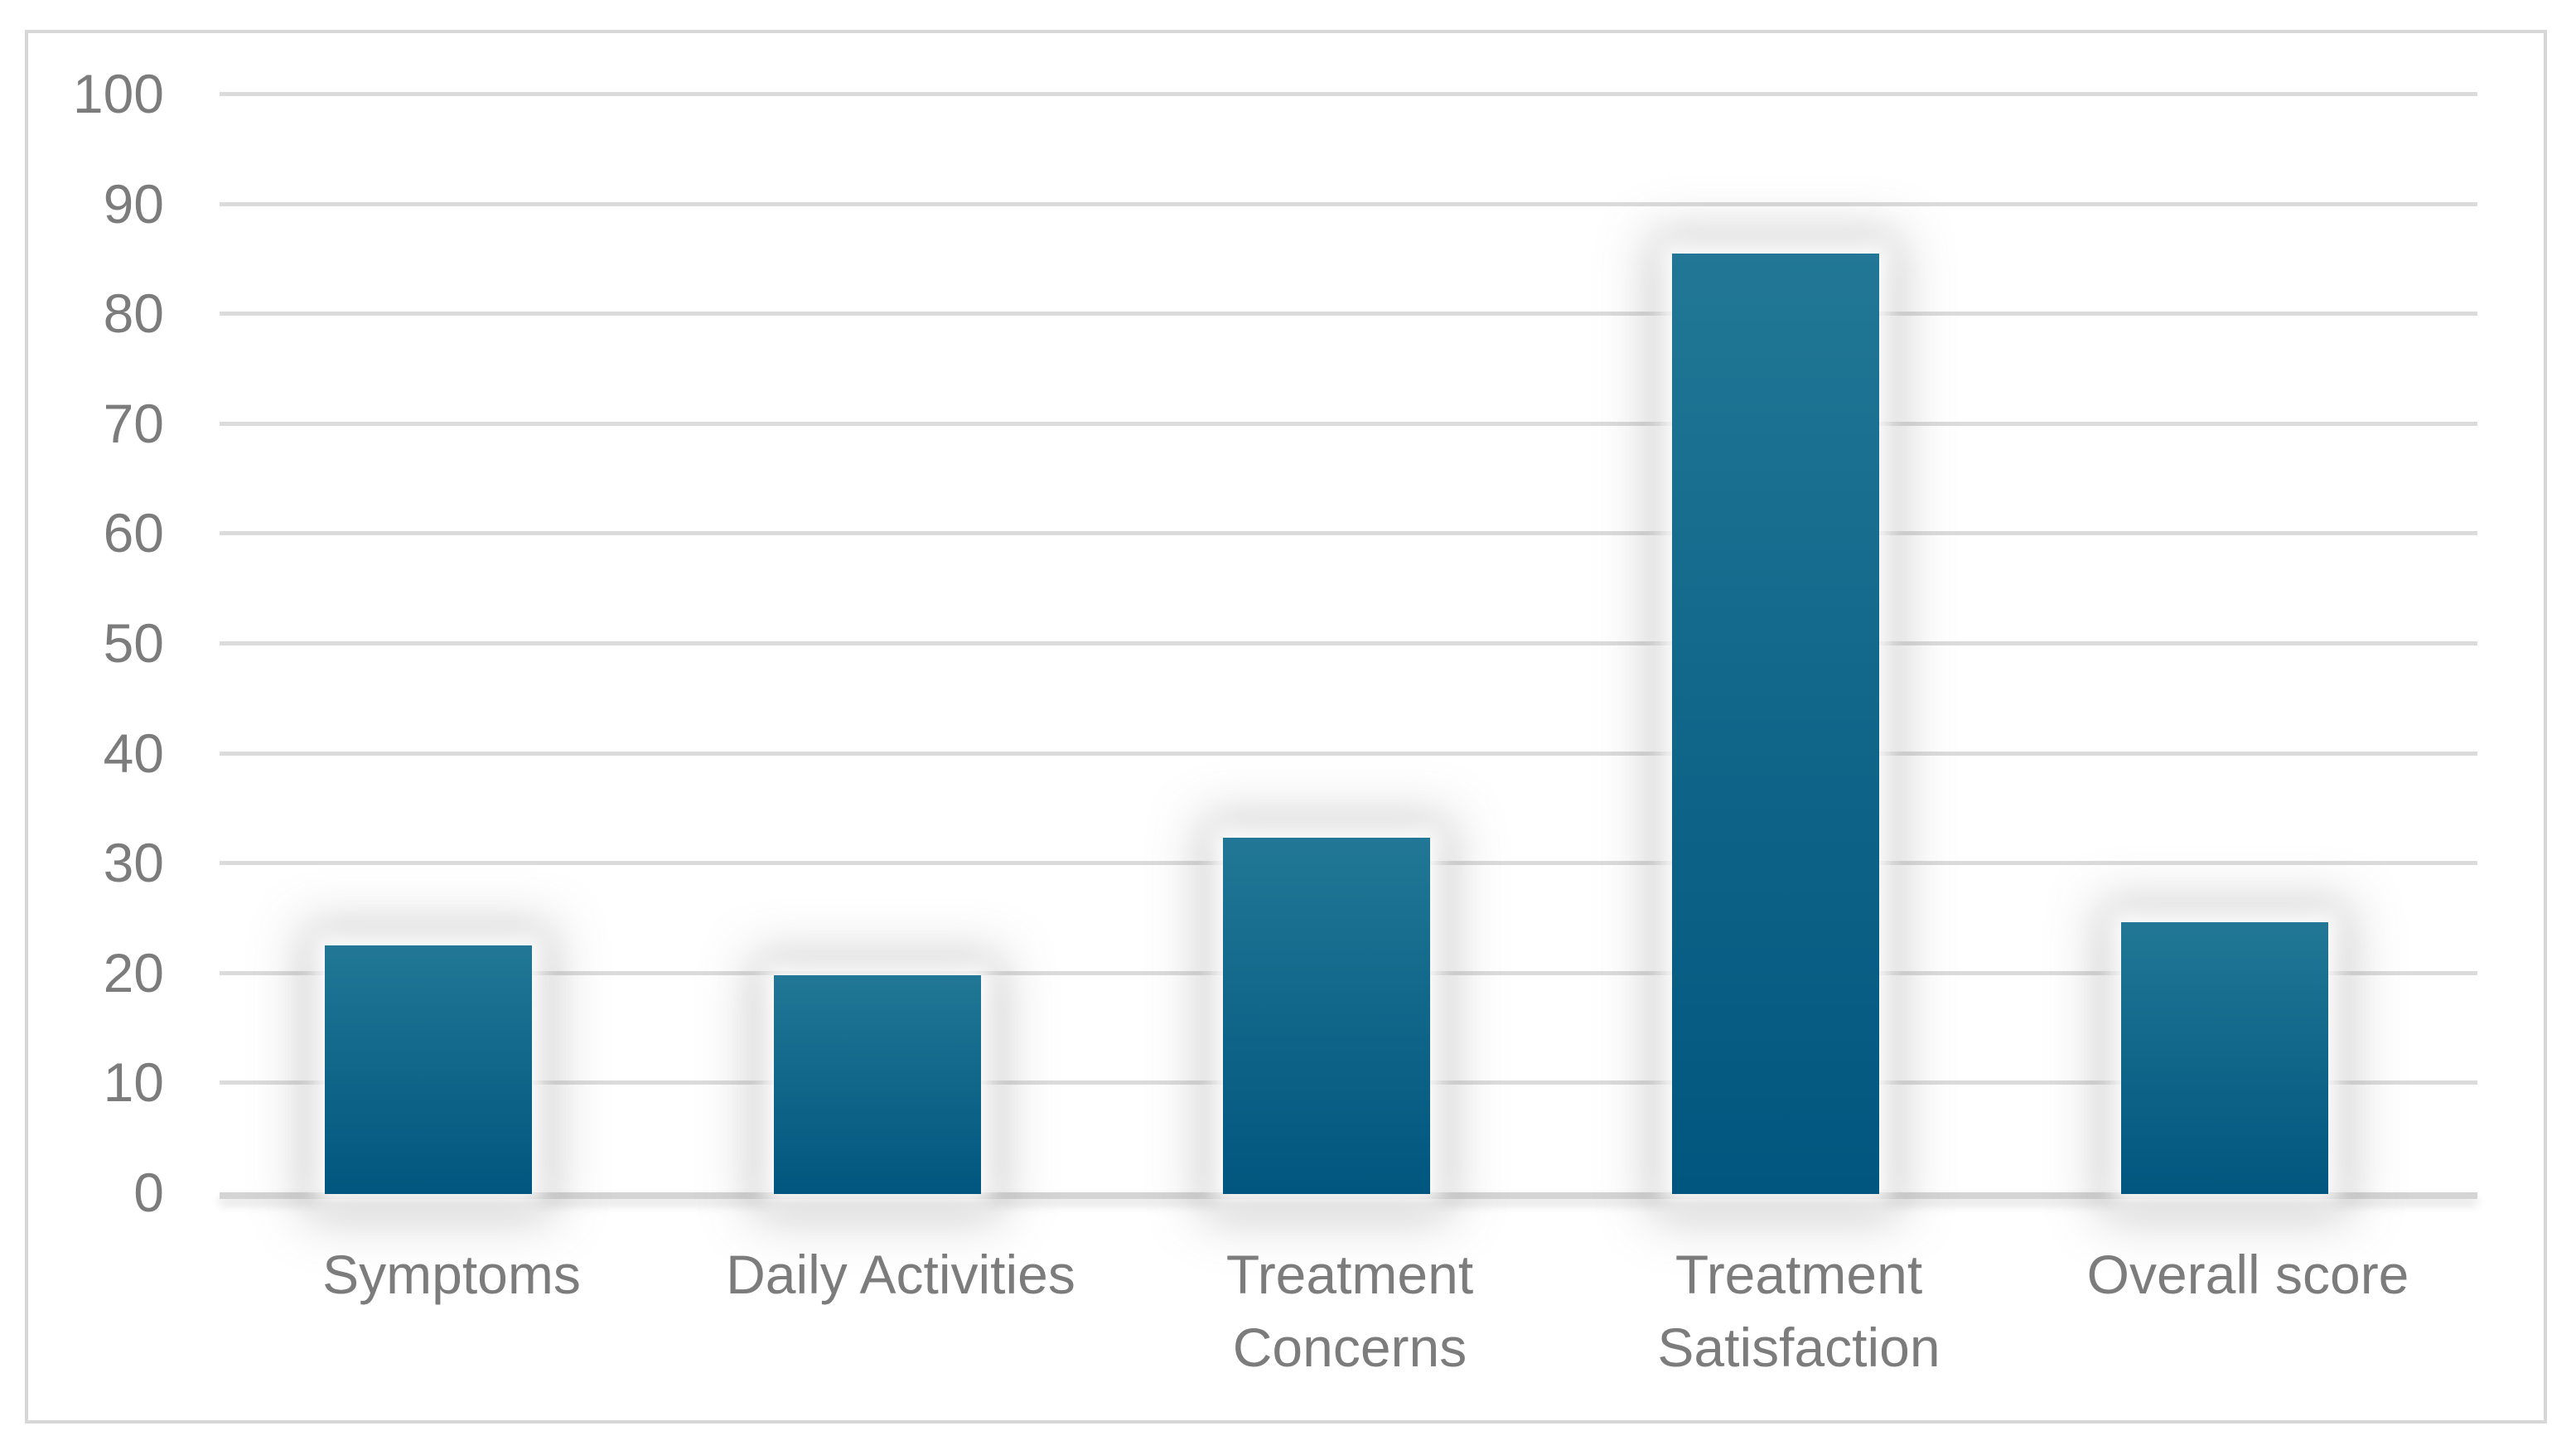 The height and width of the screenshot is (1455, 2576). What do you see at coordinates (1349, 1311) in the screenshot?
I see `category-label-treatment-concerns: Treatment Concerns` at bounding box center [1349, 1311].